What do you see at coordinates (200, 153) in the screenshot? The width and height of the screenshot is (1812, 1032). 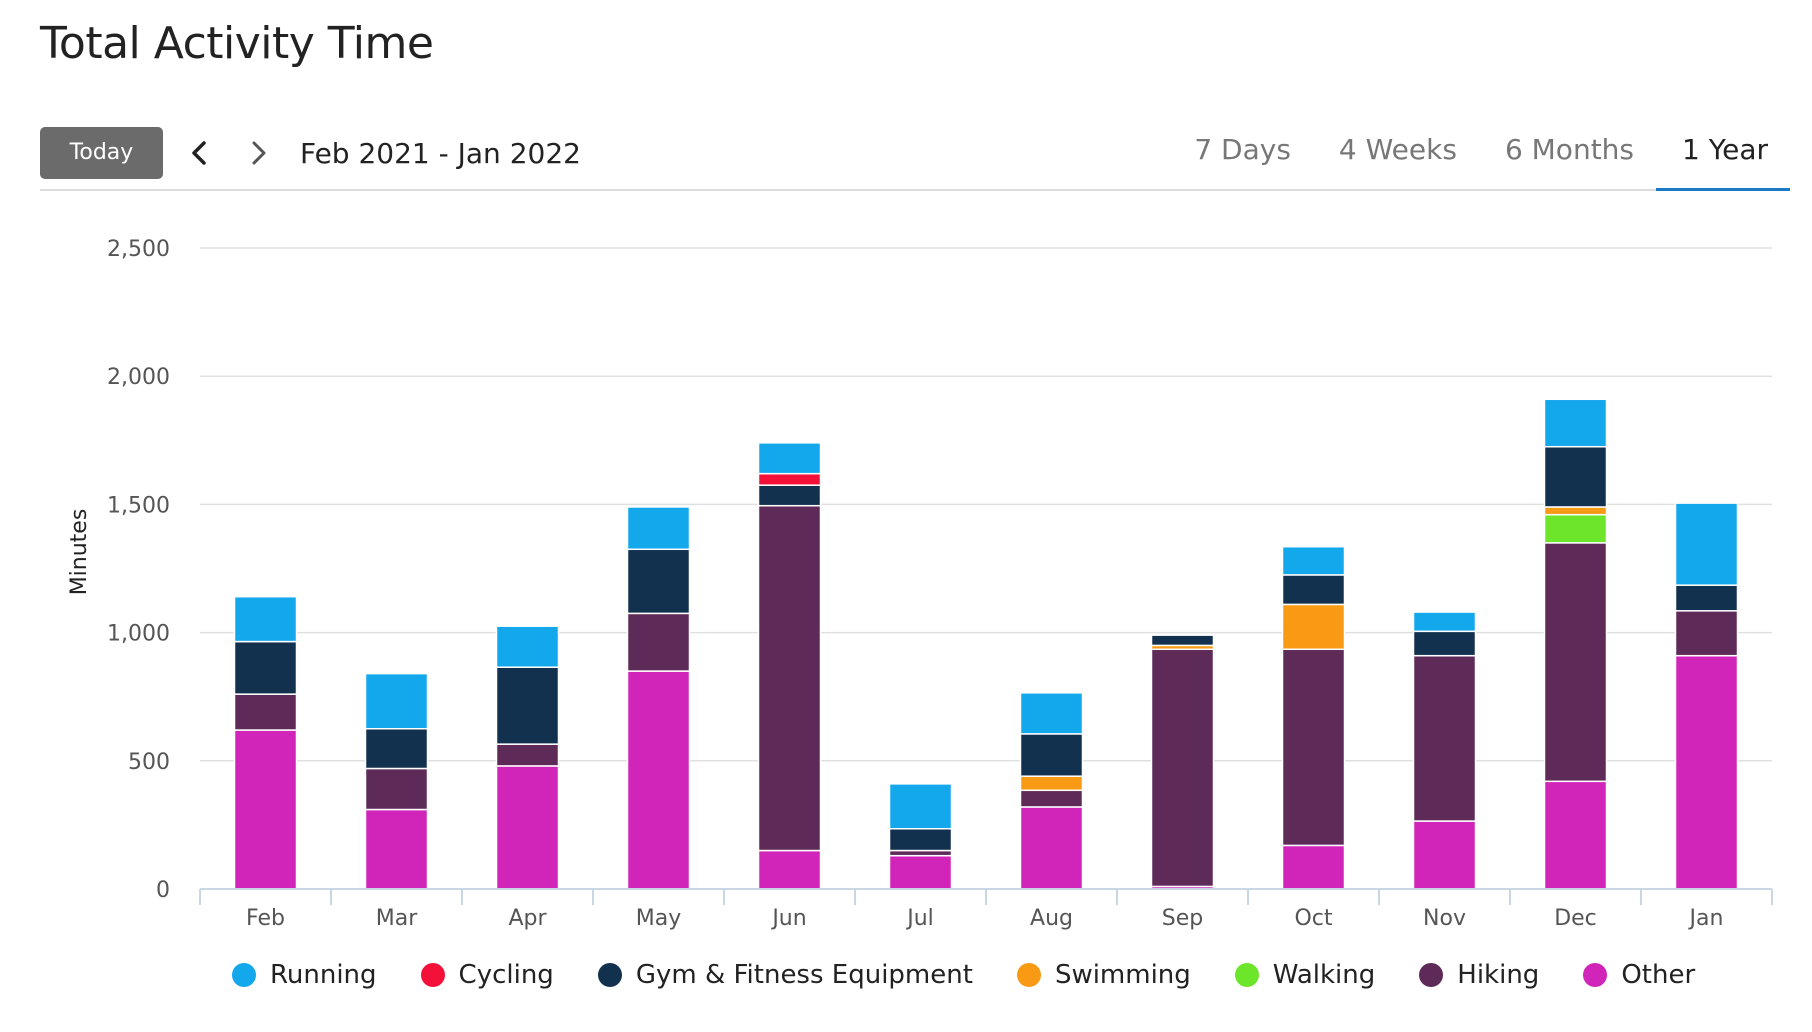 I see `chevron-left-icon` at bounding box center [200, 153].